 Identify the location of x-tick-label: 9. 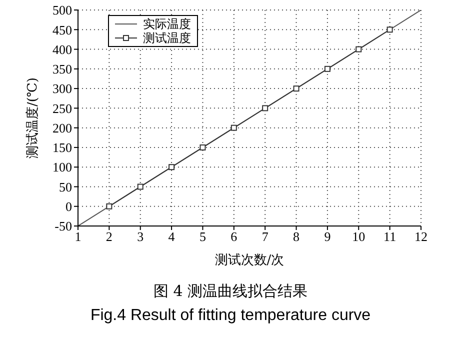
(327, 236).